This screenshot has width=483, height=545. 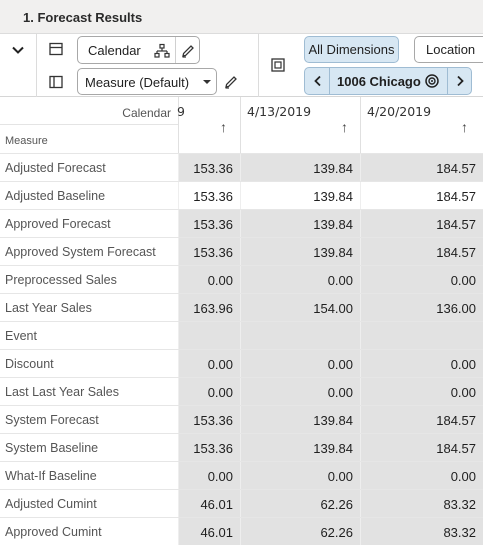 I want to click on table-row: System Forecast 153.36 139.84 184.57, so click(x=241, y=419).